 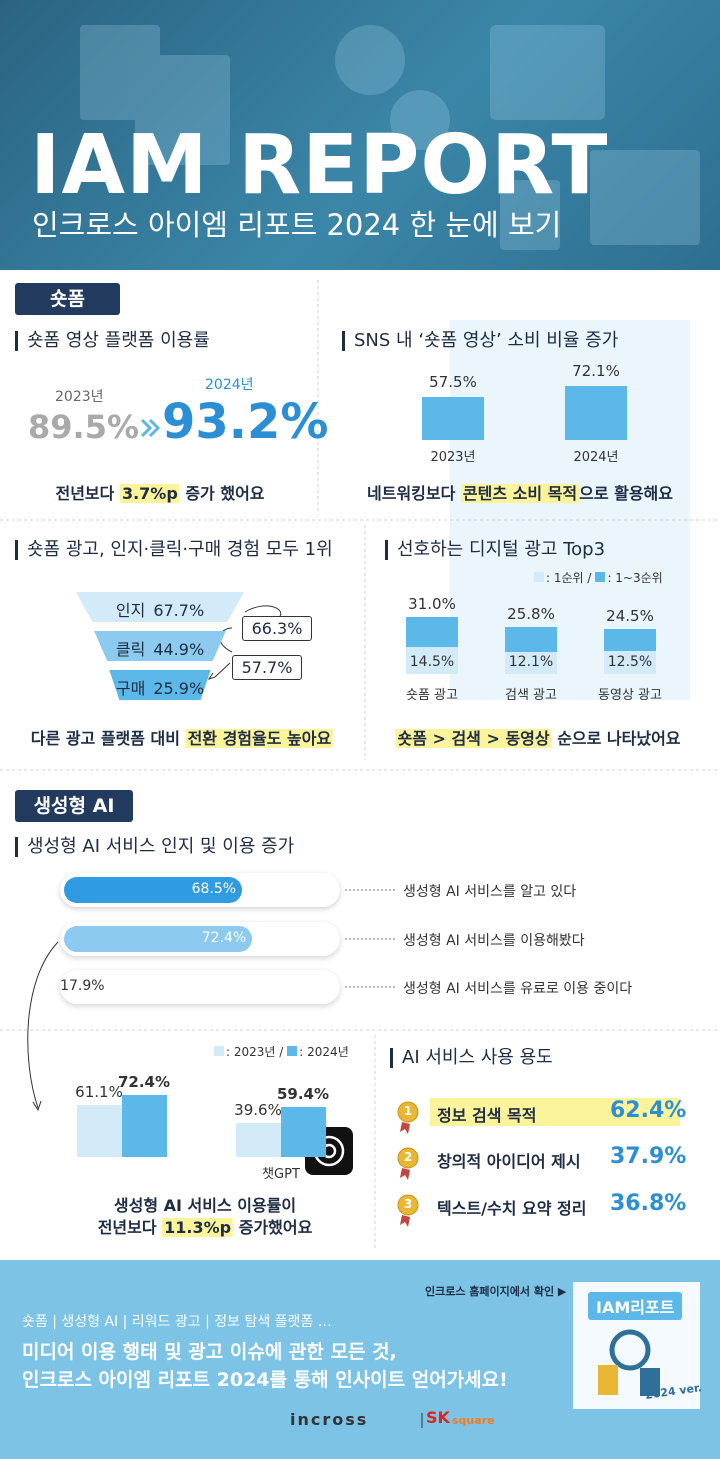 I want to click on caption: 전년보다 3.7%p 증가 했어요, so click(x=160, y=492).